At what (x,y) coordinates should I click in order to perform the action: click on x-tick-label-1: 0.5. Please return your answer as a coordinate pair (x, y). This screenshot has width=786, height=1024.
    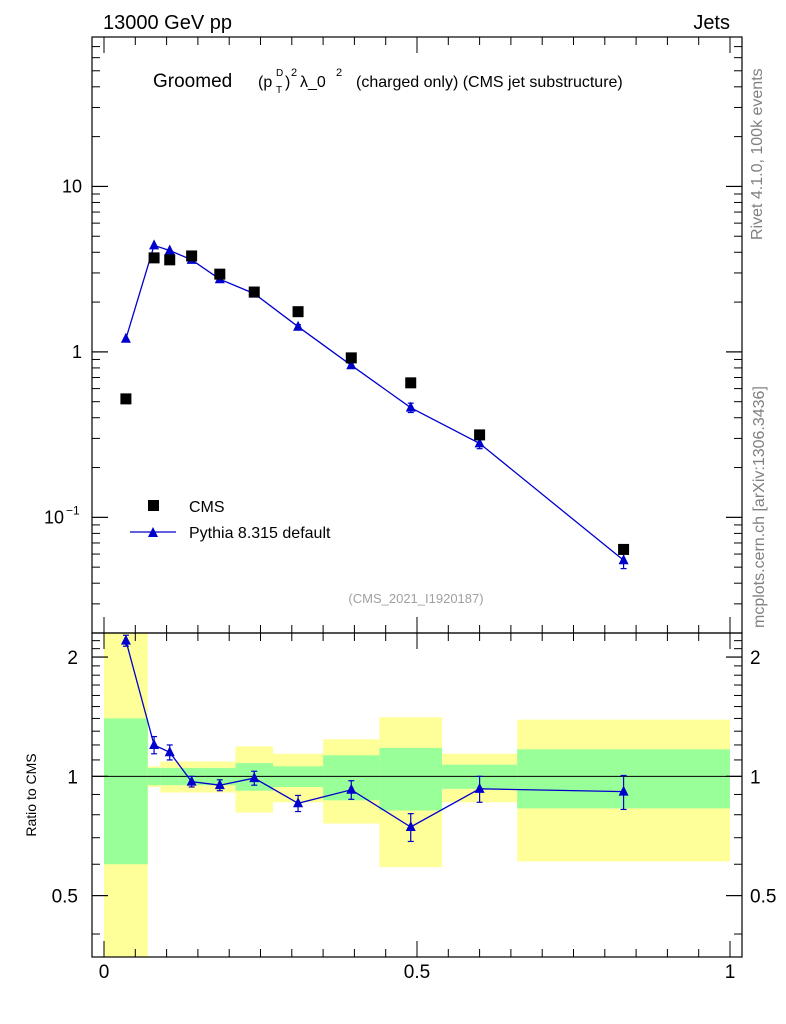
    Looking at the image, I should click on (417, 972).